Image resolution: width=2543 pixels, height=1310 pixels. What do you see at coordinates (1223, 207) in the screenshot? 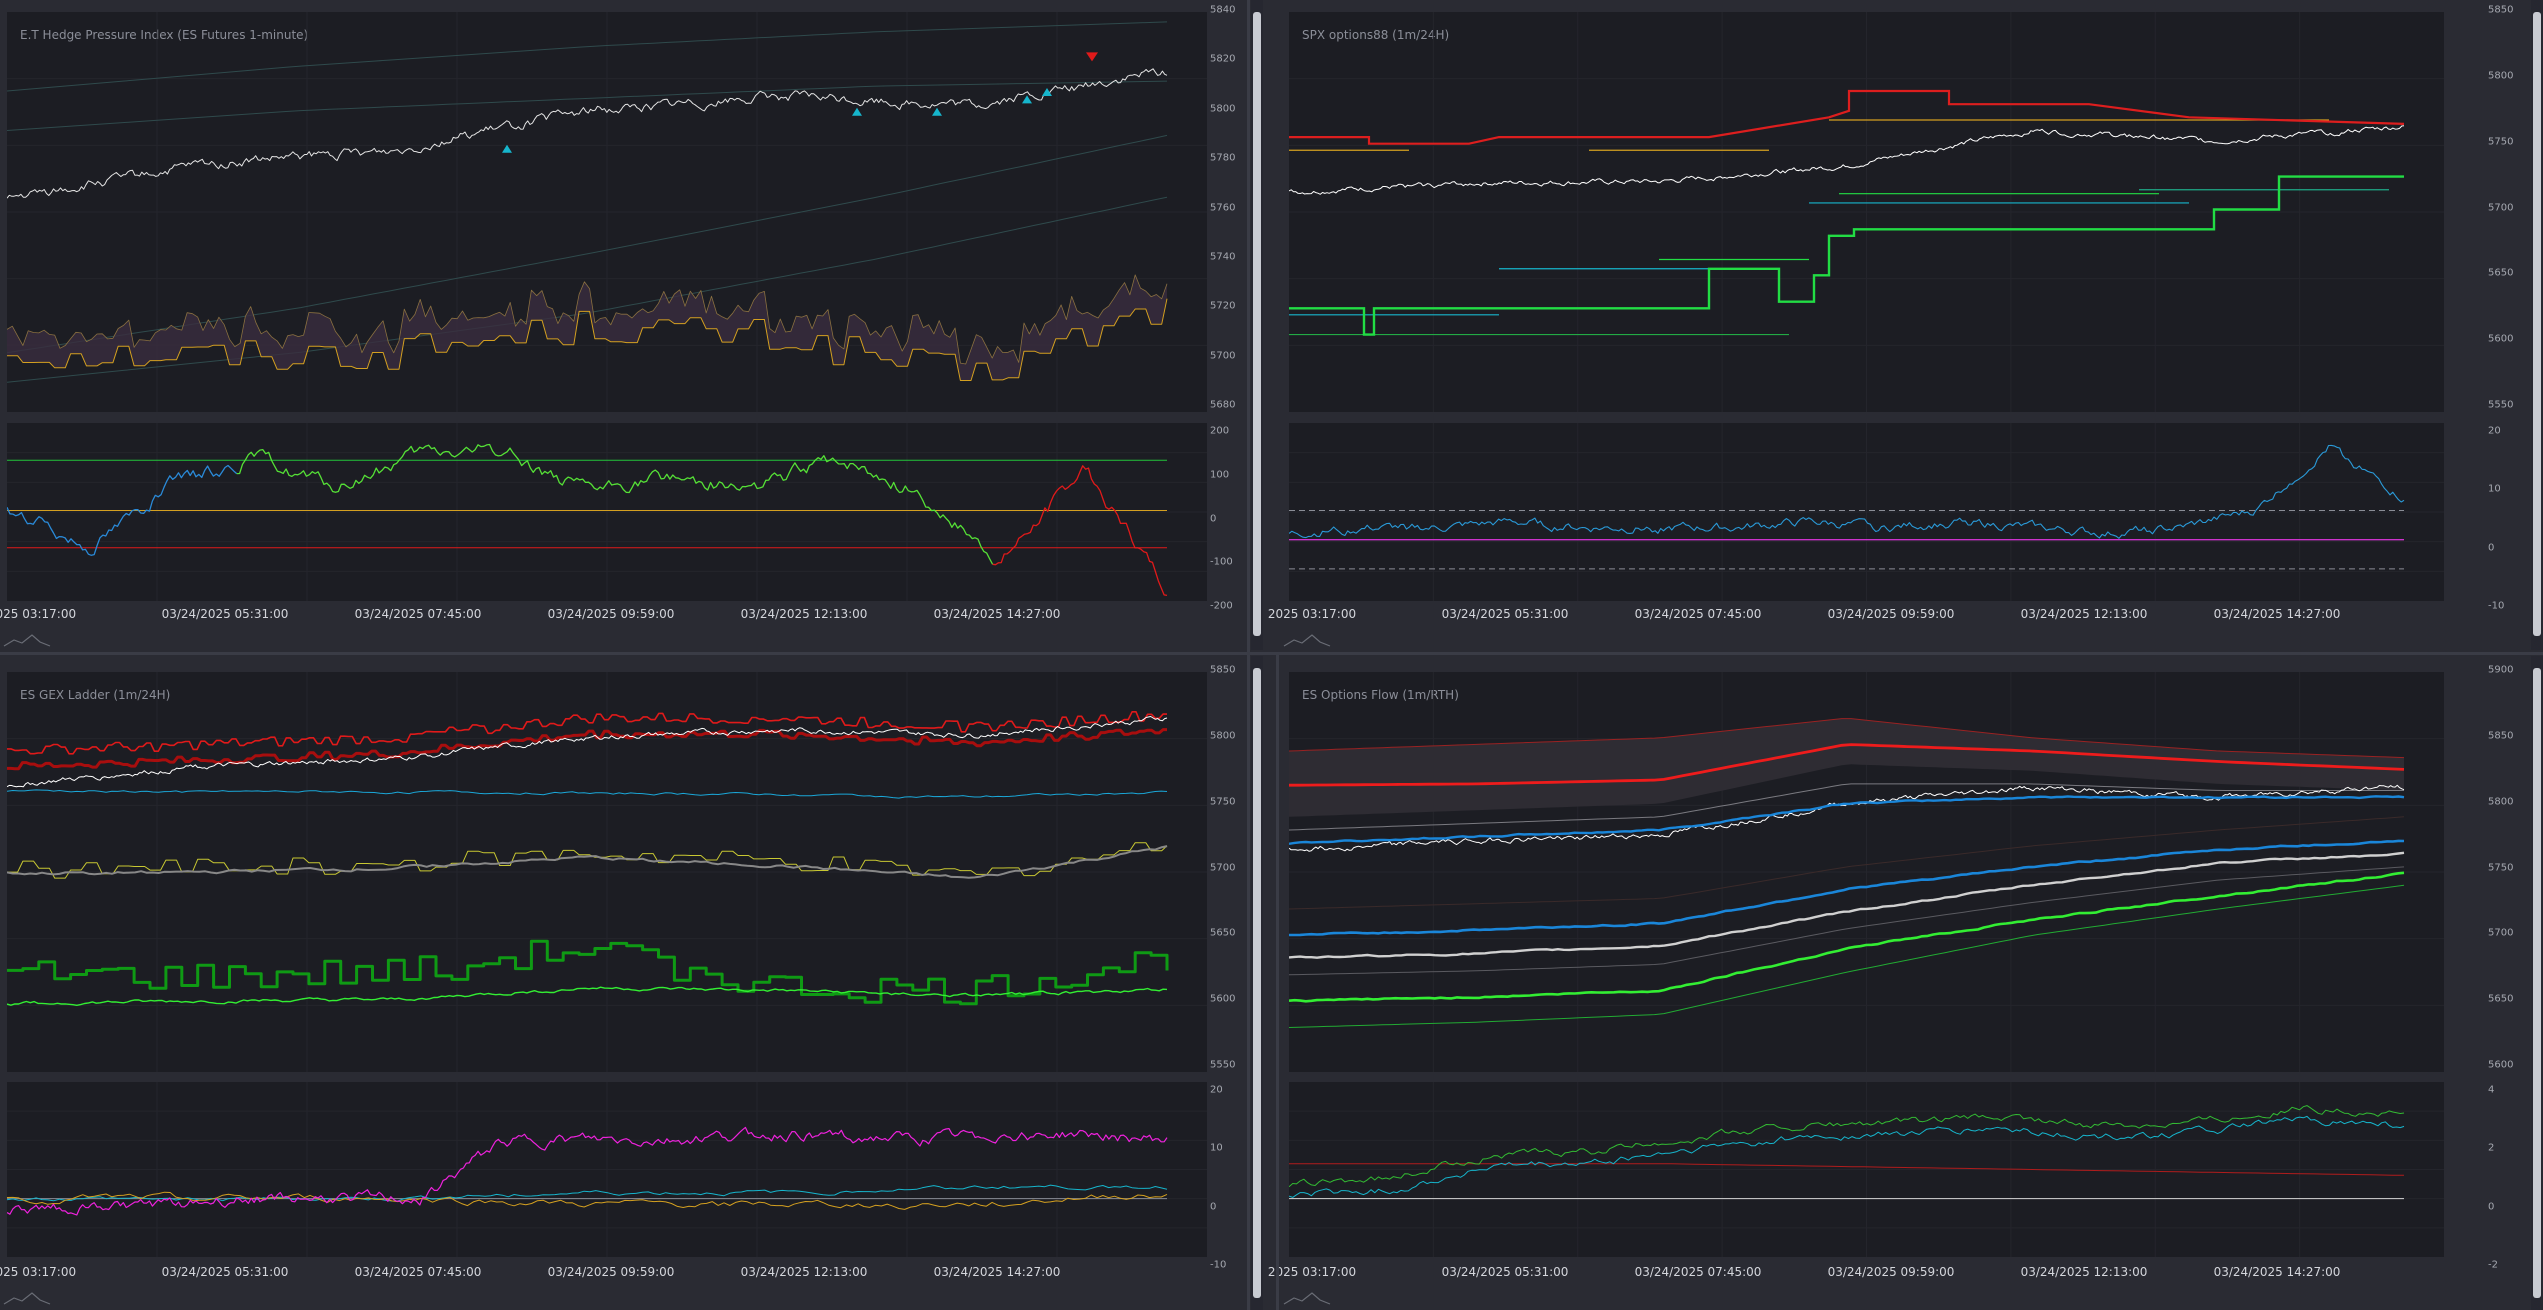
I see `y-tick-label: 5760` at bounding box center [1223, 207].